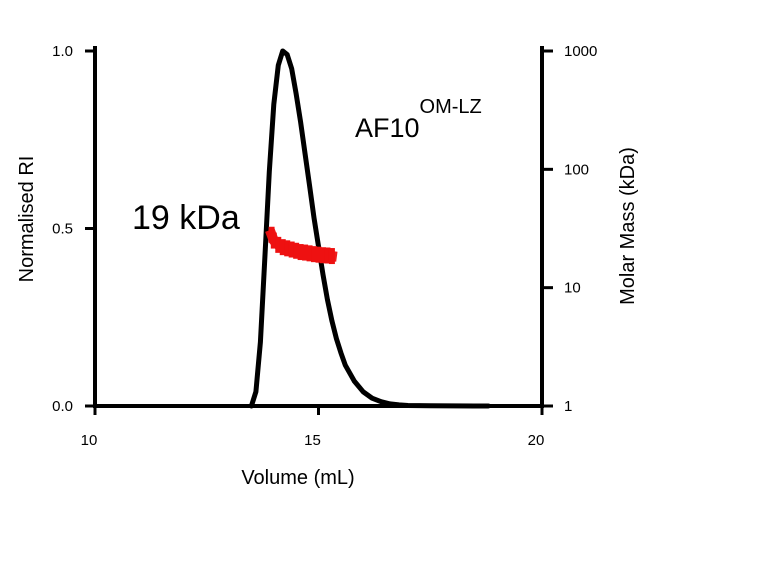 The height and width of the screenshot is (562, 780). Describe the element at coordinates (186, 218) in the screenshot. I see `mass-label: 19 kDa` at that location.